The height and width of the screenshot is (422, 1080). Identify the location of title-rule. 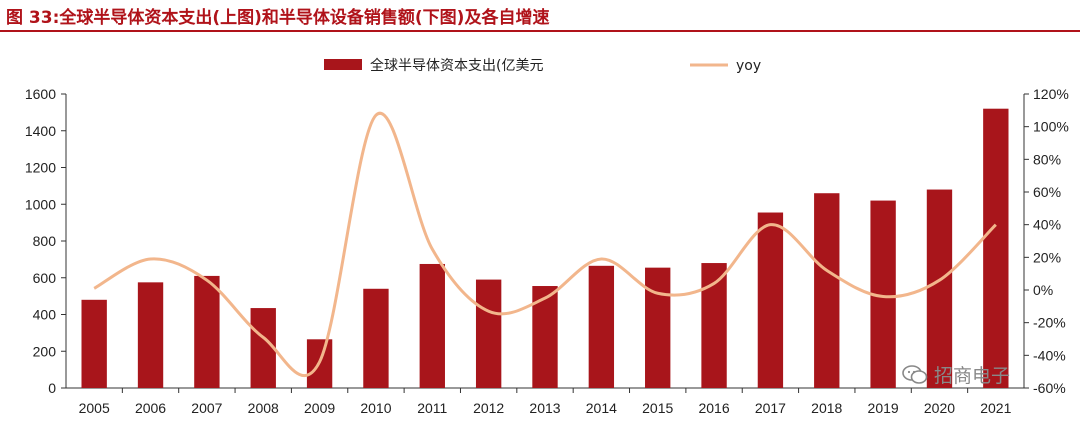
(540, 31).